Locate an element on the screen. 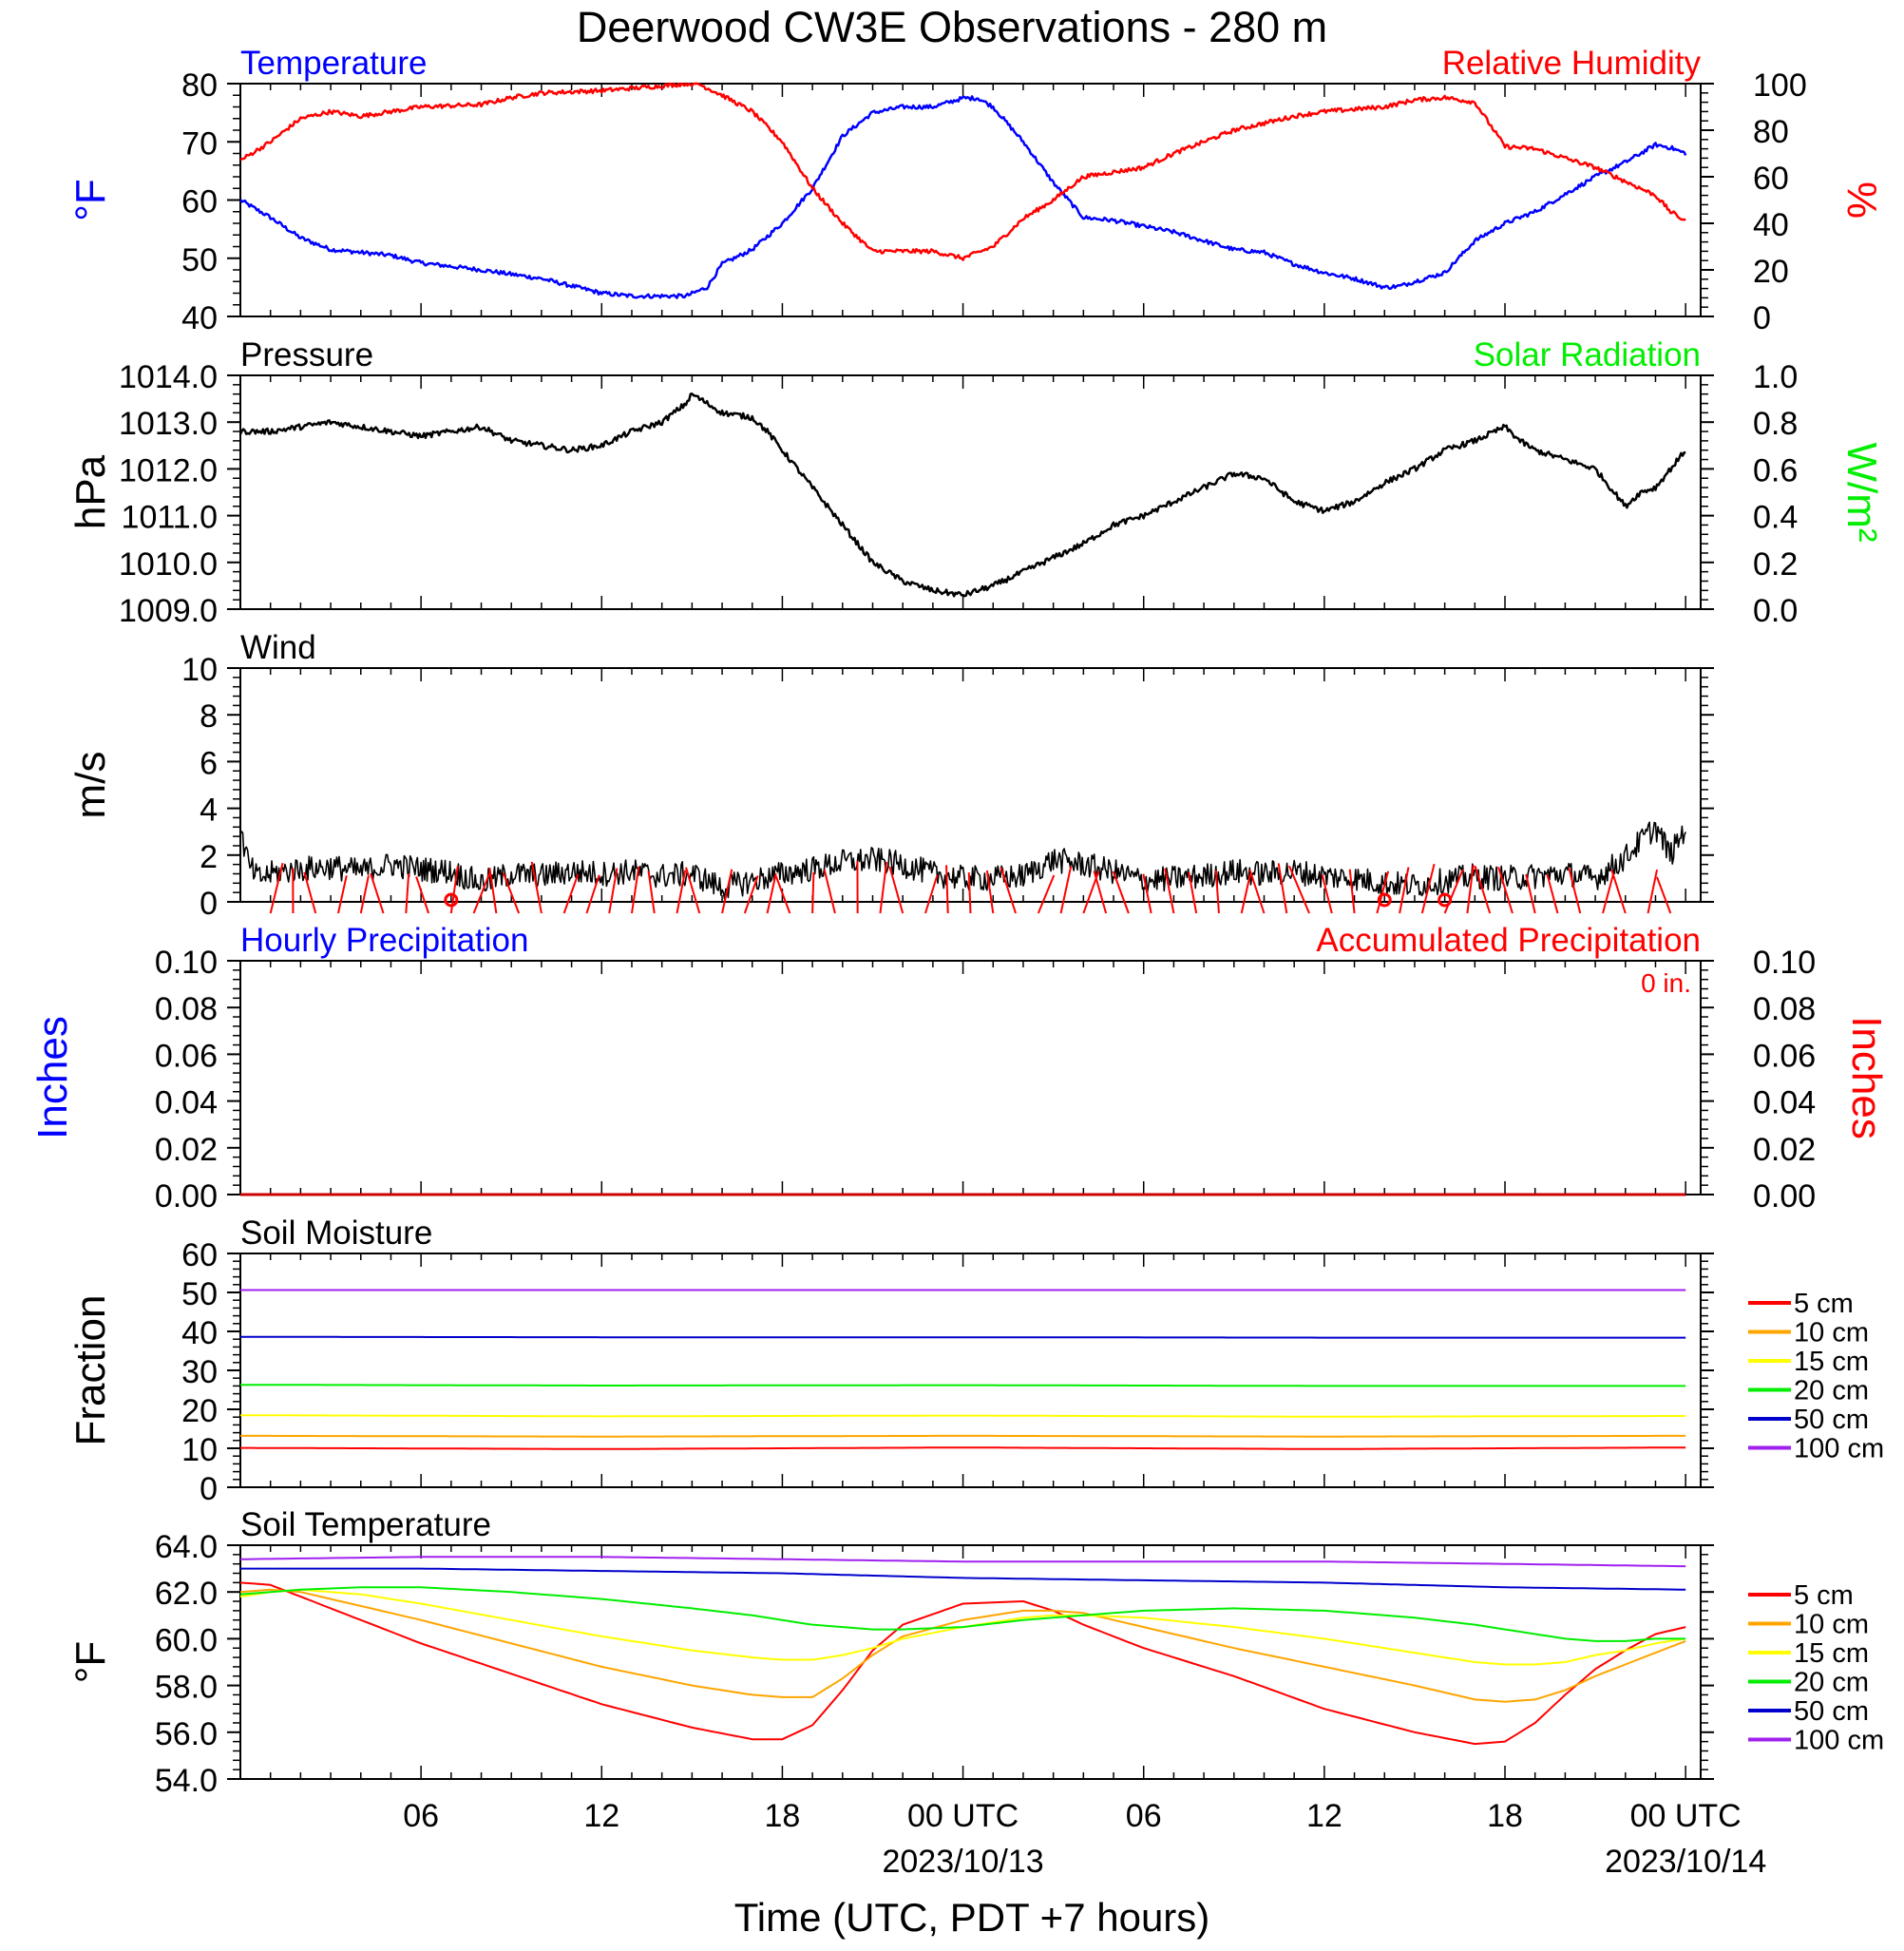  y2-tick-label: 40 is located at coordinates (1771, 225).